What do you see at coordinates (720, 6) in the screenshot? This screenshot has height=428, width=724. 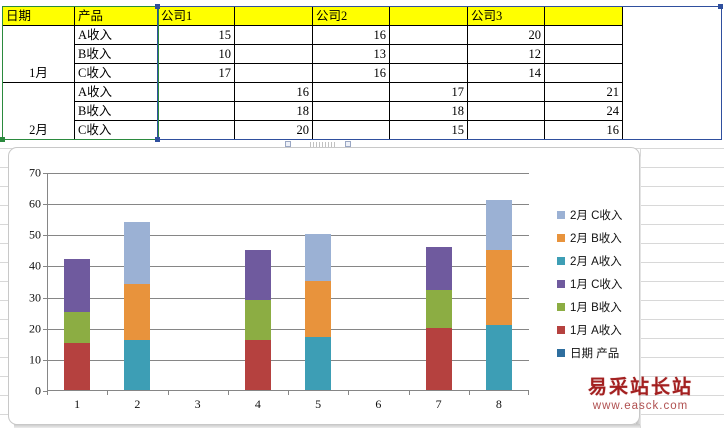 I see `selection-handle-top-right` at bounding box center [720, 6].